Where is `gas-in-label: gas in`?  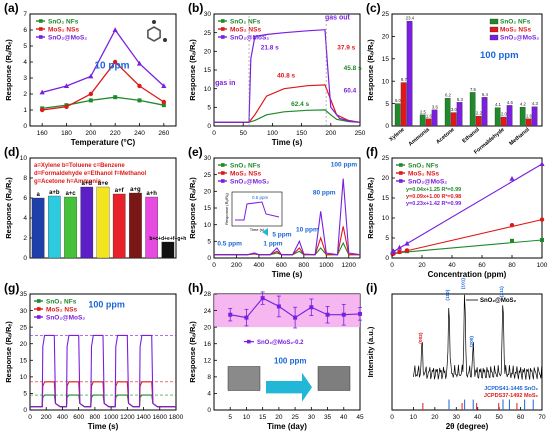 gas-in-label: gas in is located at coordinates (225, 83).